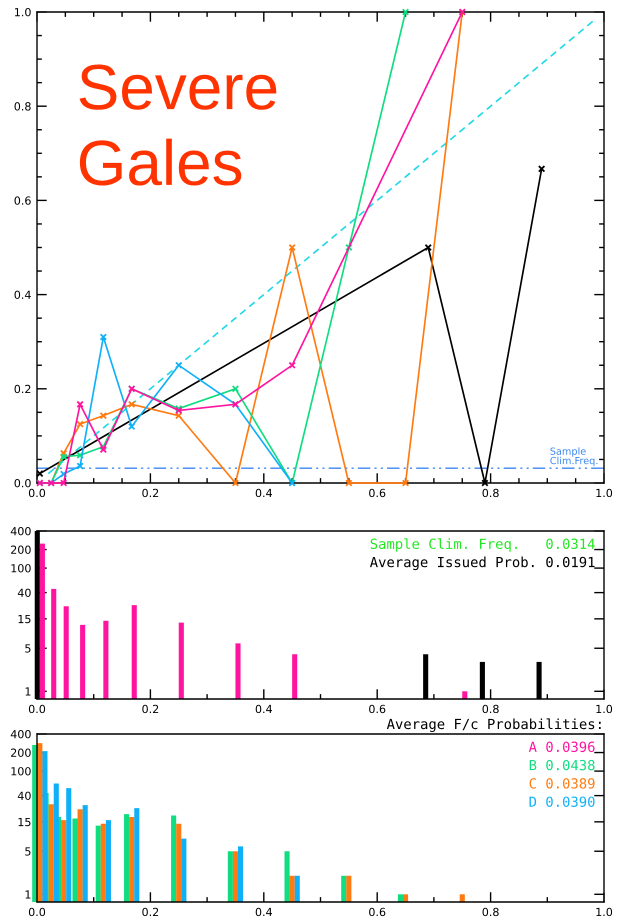 This screenshot has height=918, width=617. Describe the element at coordinates (482, 545) in the screenshot. I see `annotation: Sample Clim. Freq. 0.0314` at that location.